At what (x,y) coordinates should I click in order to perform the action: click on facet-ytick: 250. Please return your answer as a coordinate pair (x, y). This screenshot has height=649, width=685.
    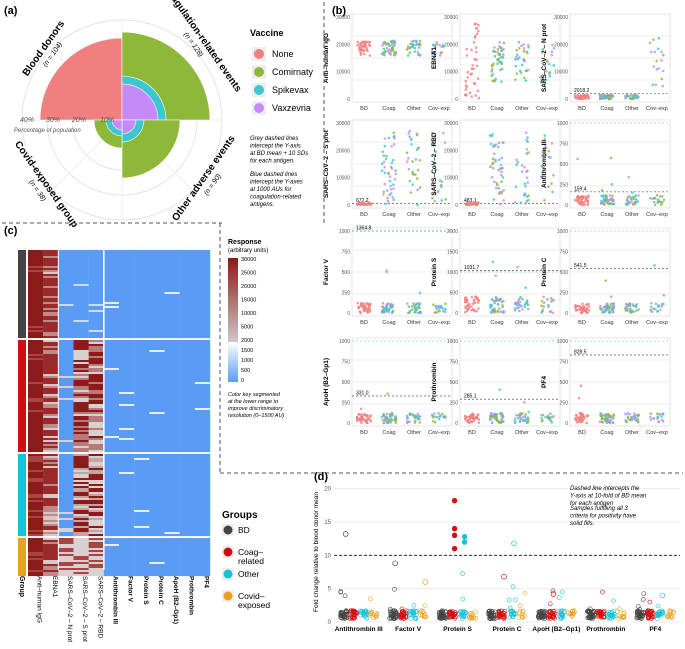
    Looking at the image, I should click on (564, 186).